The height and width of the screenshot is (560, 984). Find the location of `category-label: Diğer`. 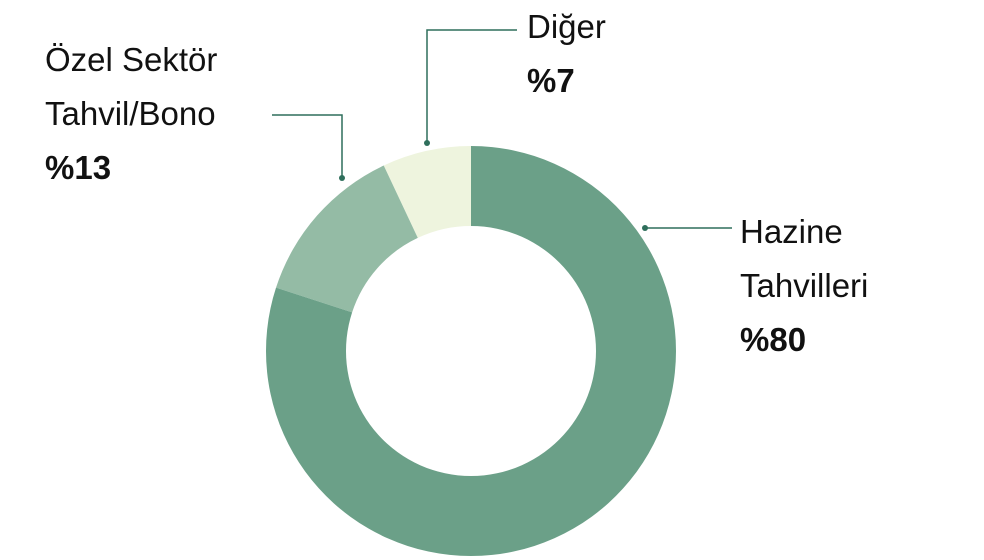

category-label: Diğer is located at coordinates (566, 26).